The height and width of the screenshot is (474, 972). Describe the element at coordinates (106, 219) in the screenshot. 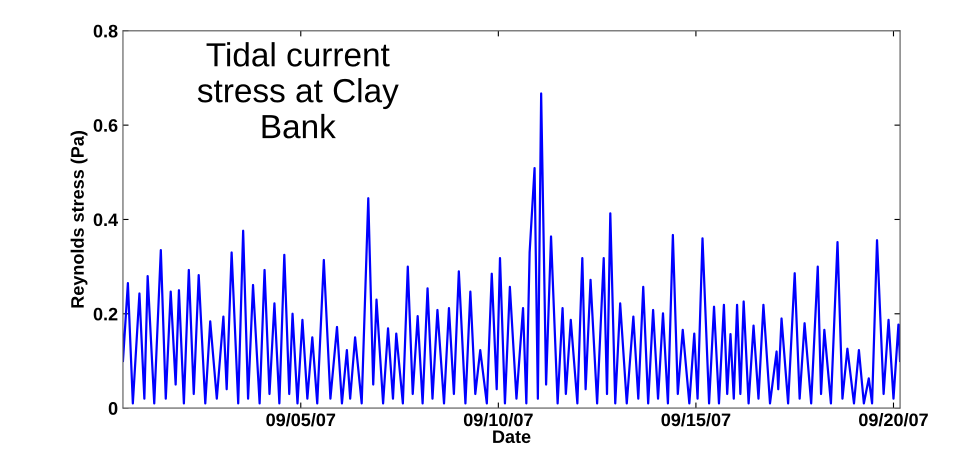

I see `y-tick-label: 0.4` at that location.